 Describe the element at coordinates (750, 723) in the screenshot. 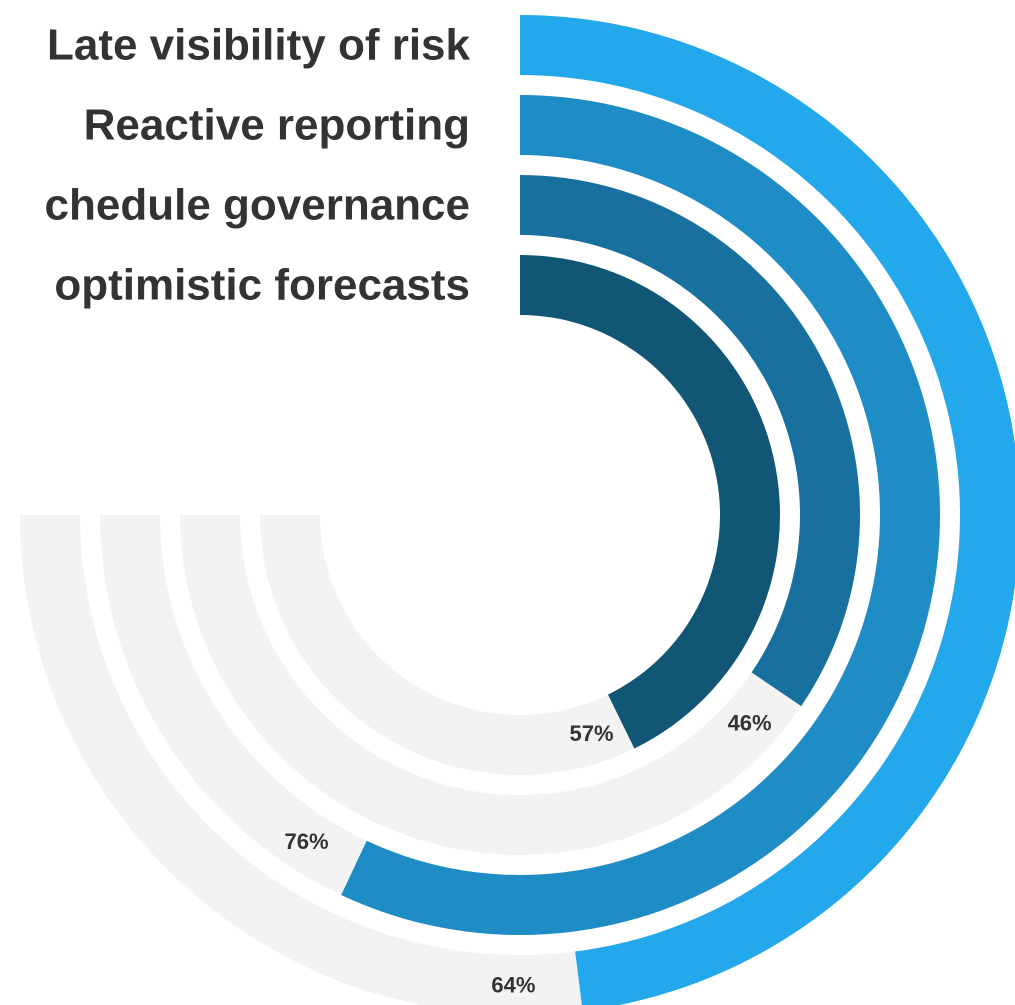

I see `value-label-chedule-governance: 46%` at that location.